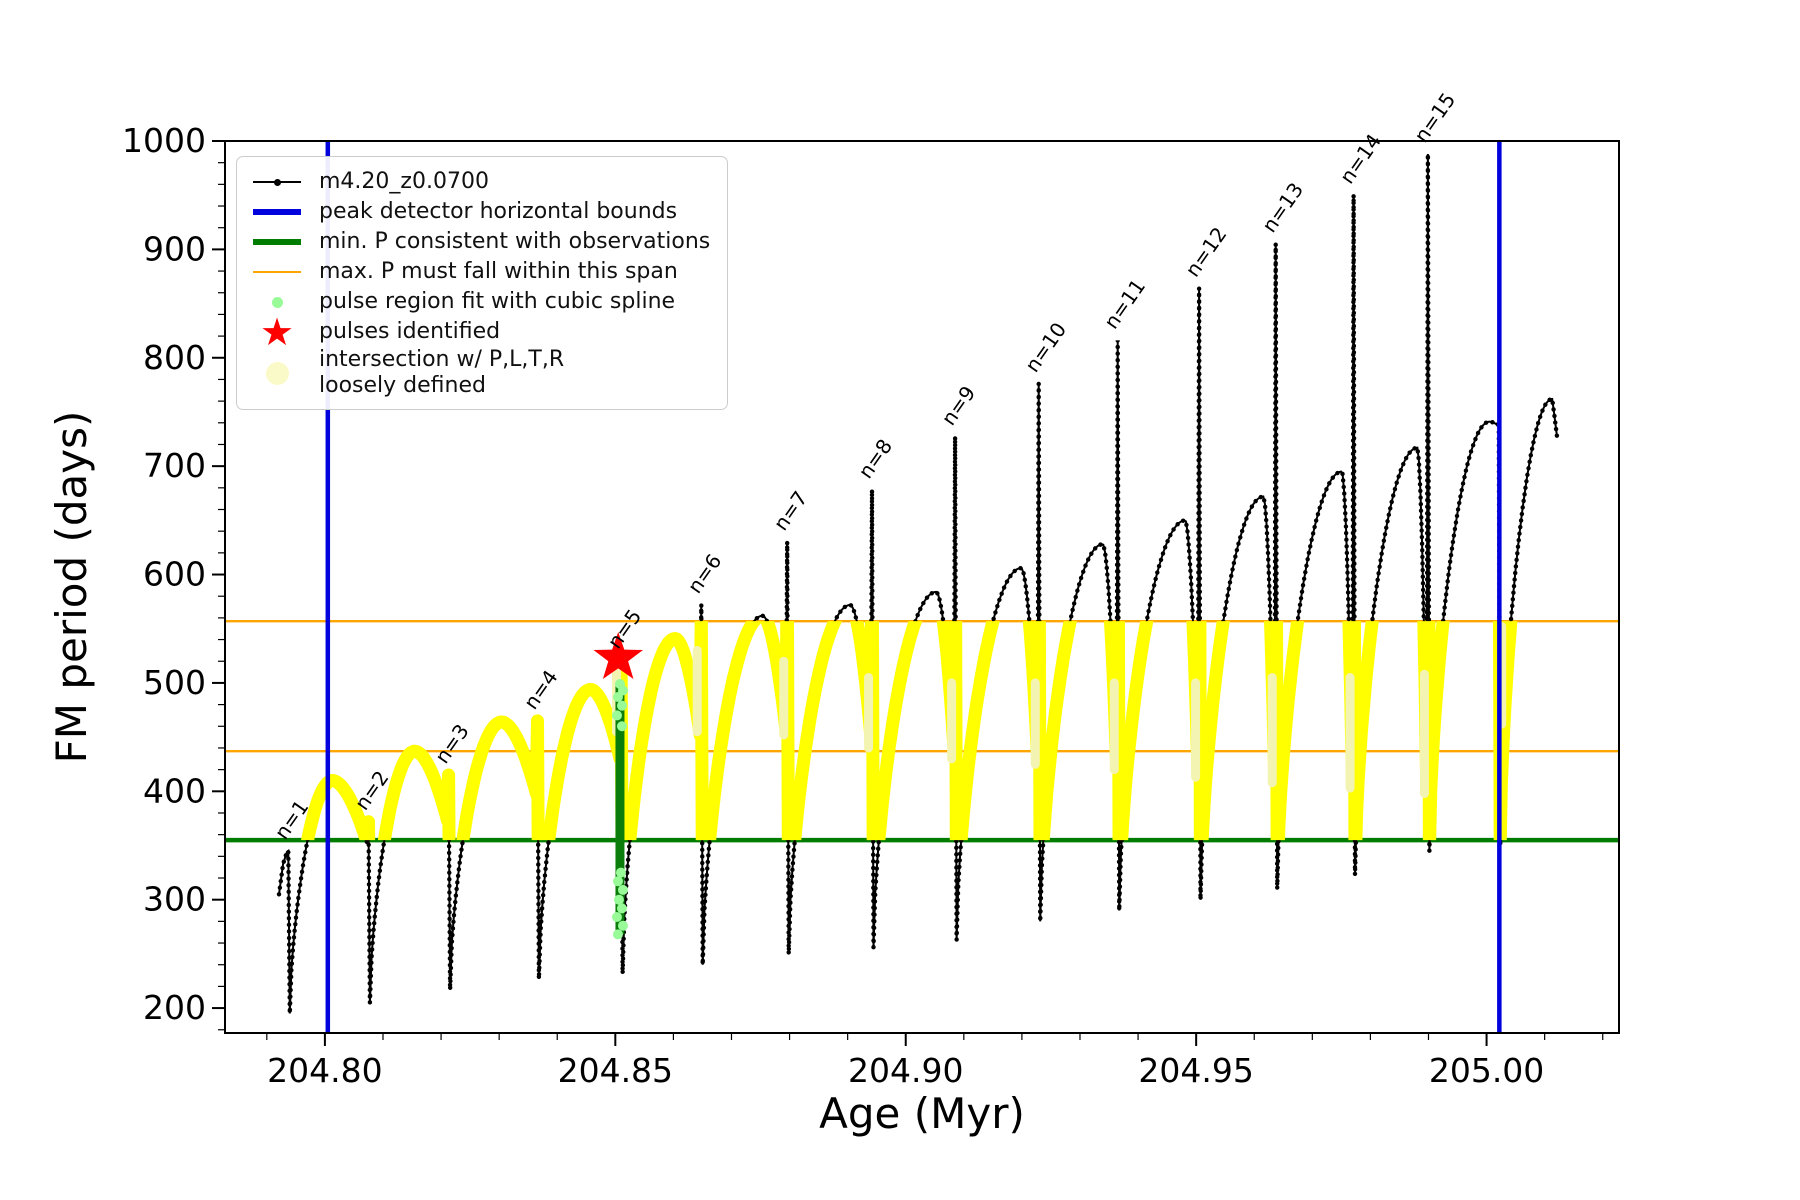 This screenshot has height=1200, width=1800. What do you see at coordinates (515, 241) in the screenshot?
I see `legend-label: min. P consistent with observations` at bounding box center [515, 241].